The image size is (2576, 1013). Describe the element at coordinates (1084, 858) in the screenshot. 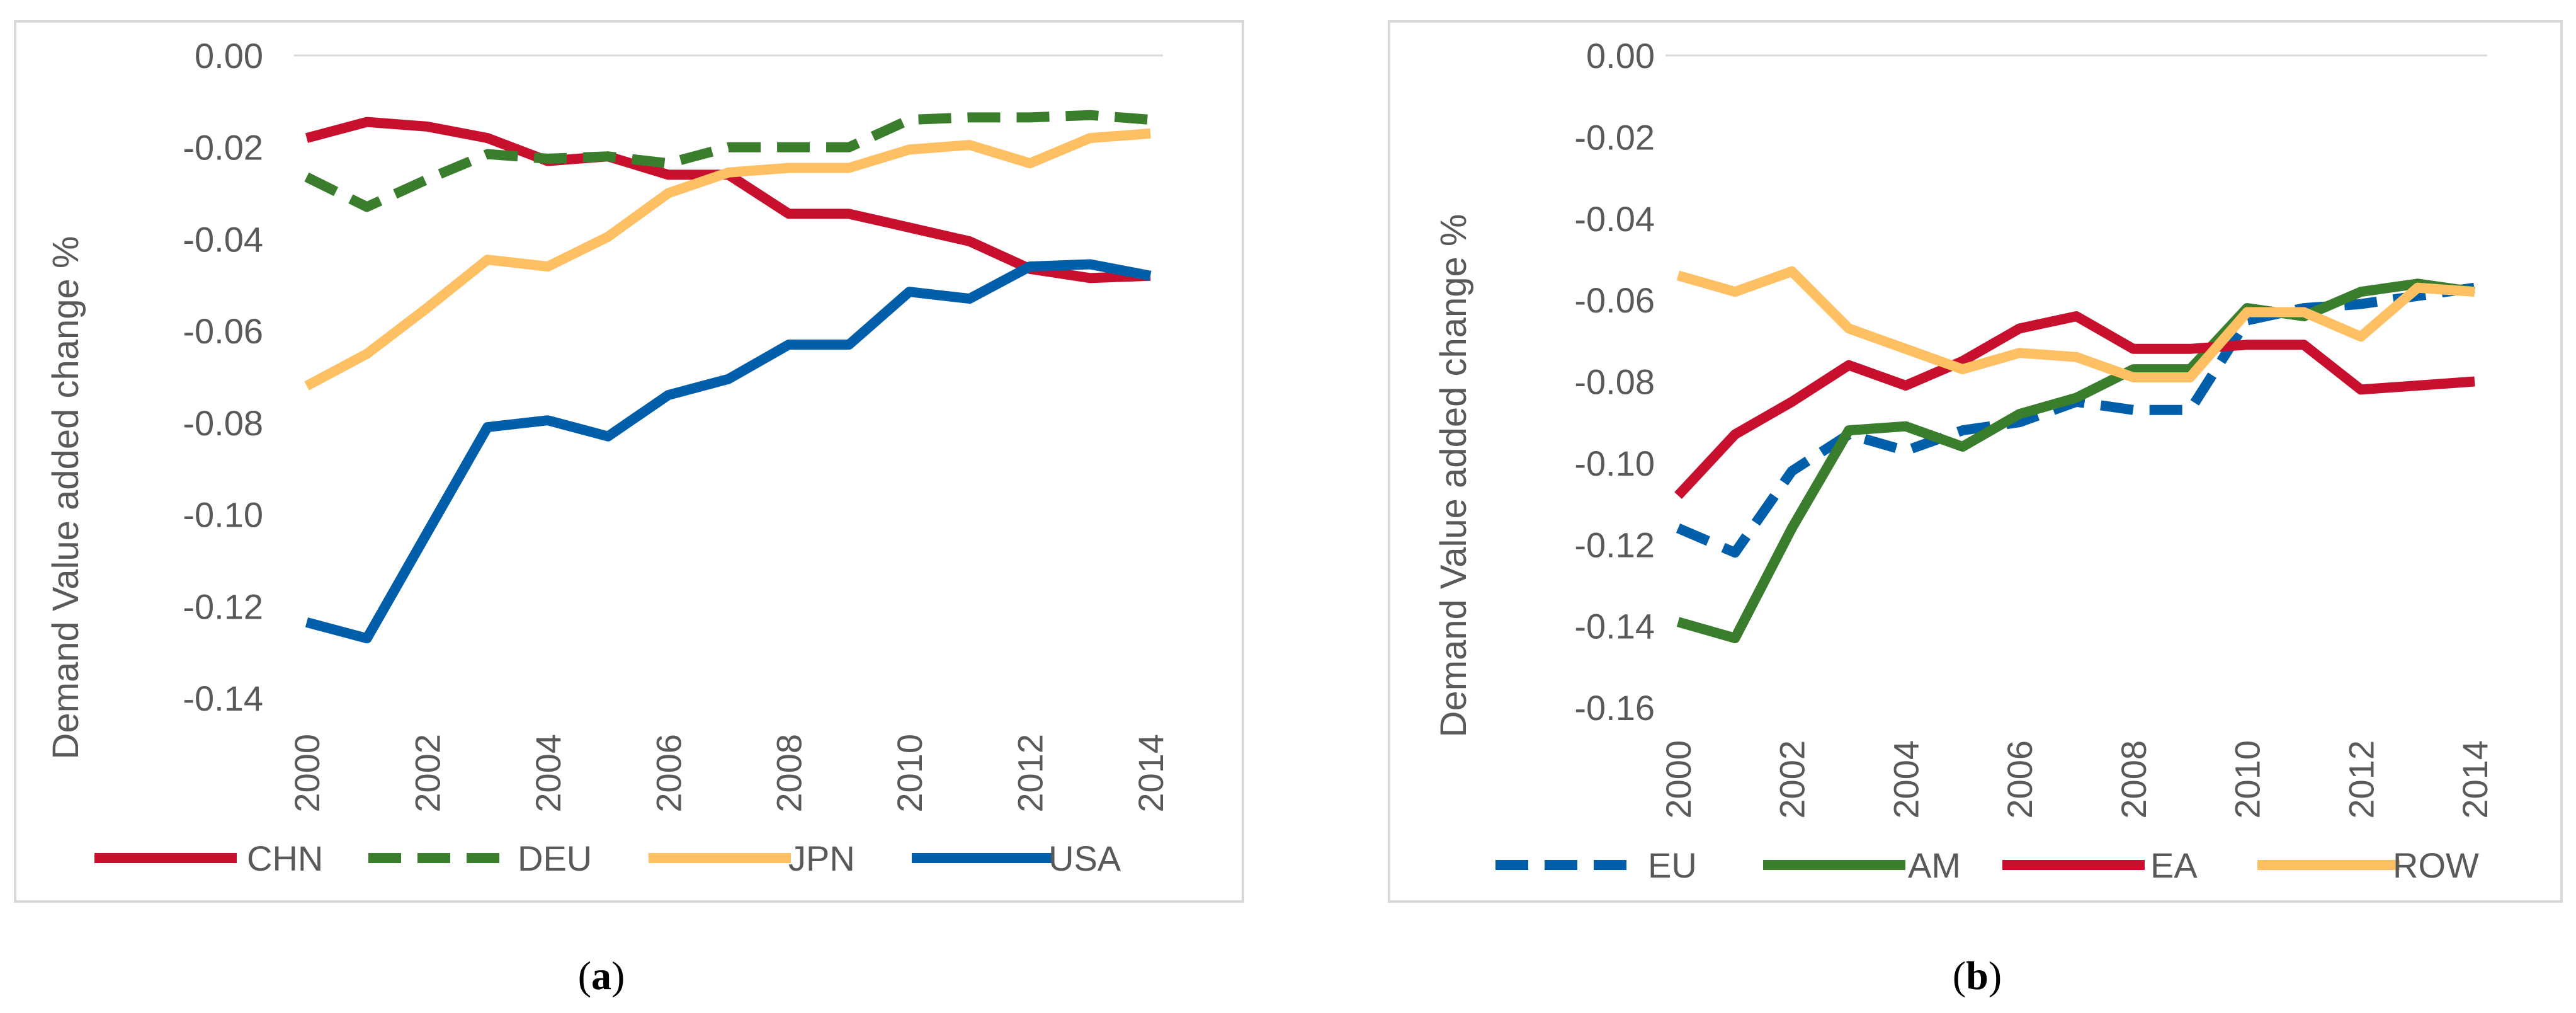

I see `legend-label-usa: USA` at that location.